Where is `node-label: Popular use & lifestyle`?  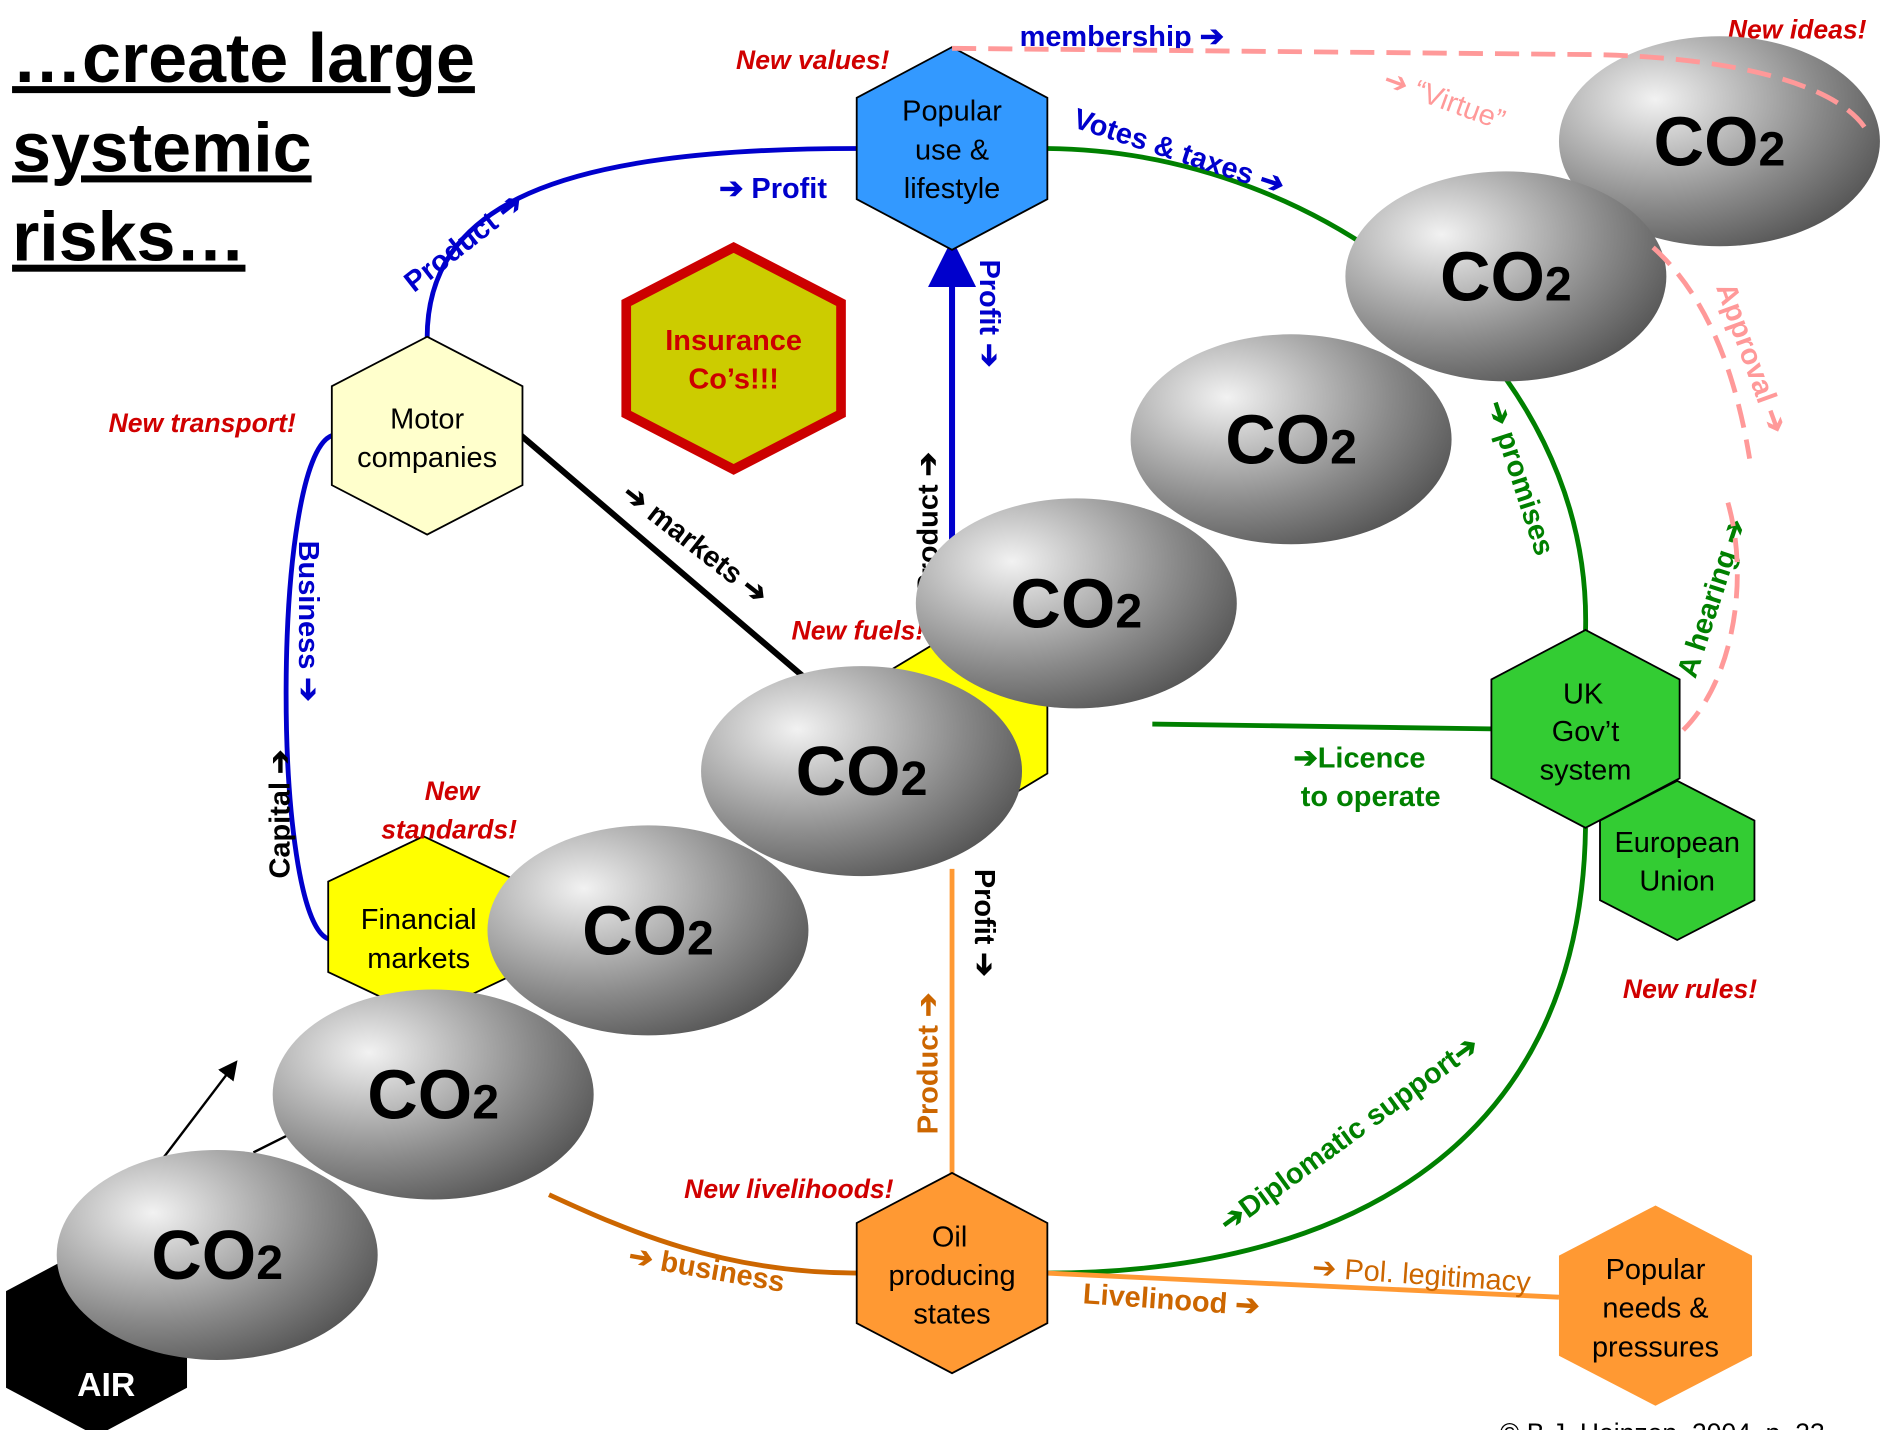 node-label: Popular use & lifestyle is located at coordinates (952, 150).